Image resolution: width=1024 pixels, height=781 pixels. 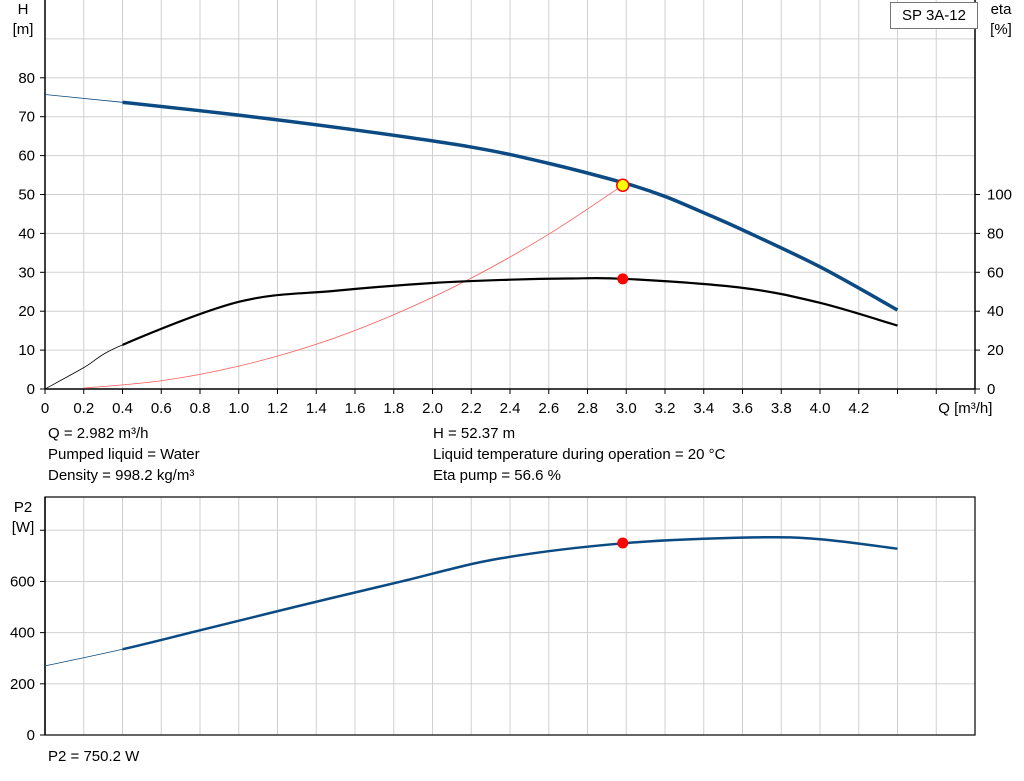 I want to click on pumped-liquid: Pumped liquid = Water, so click(x=124, y=454).